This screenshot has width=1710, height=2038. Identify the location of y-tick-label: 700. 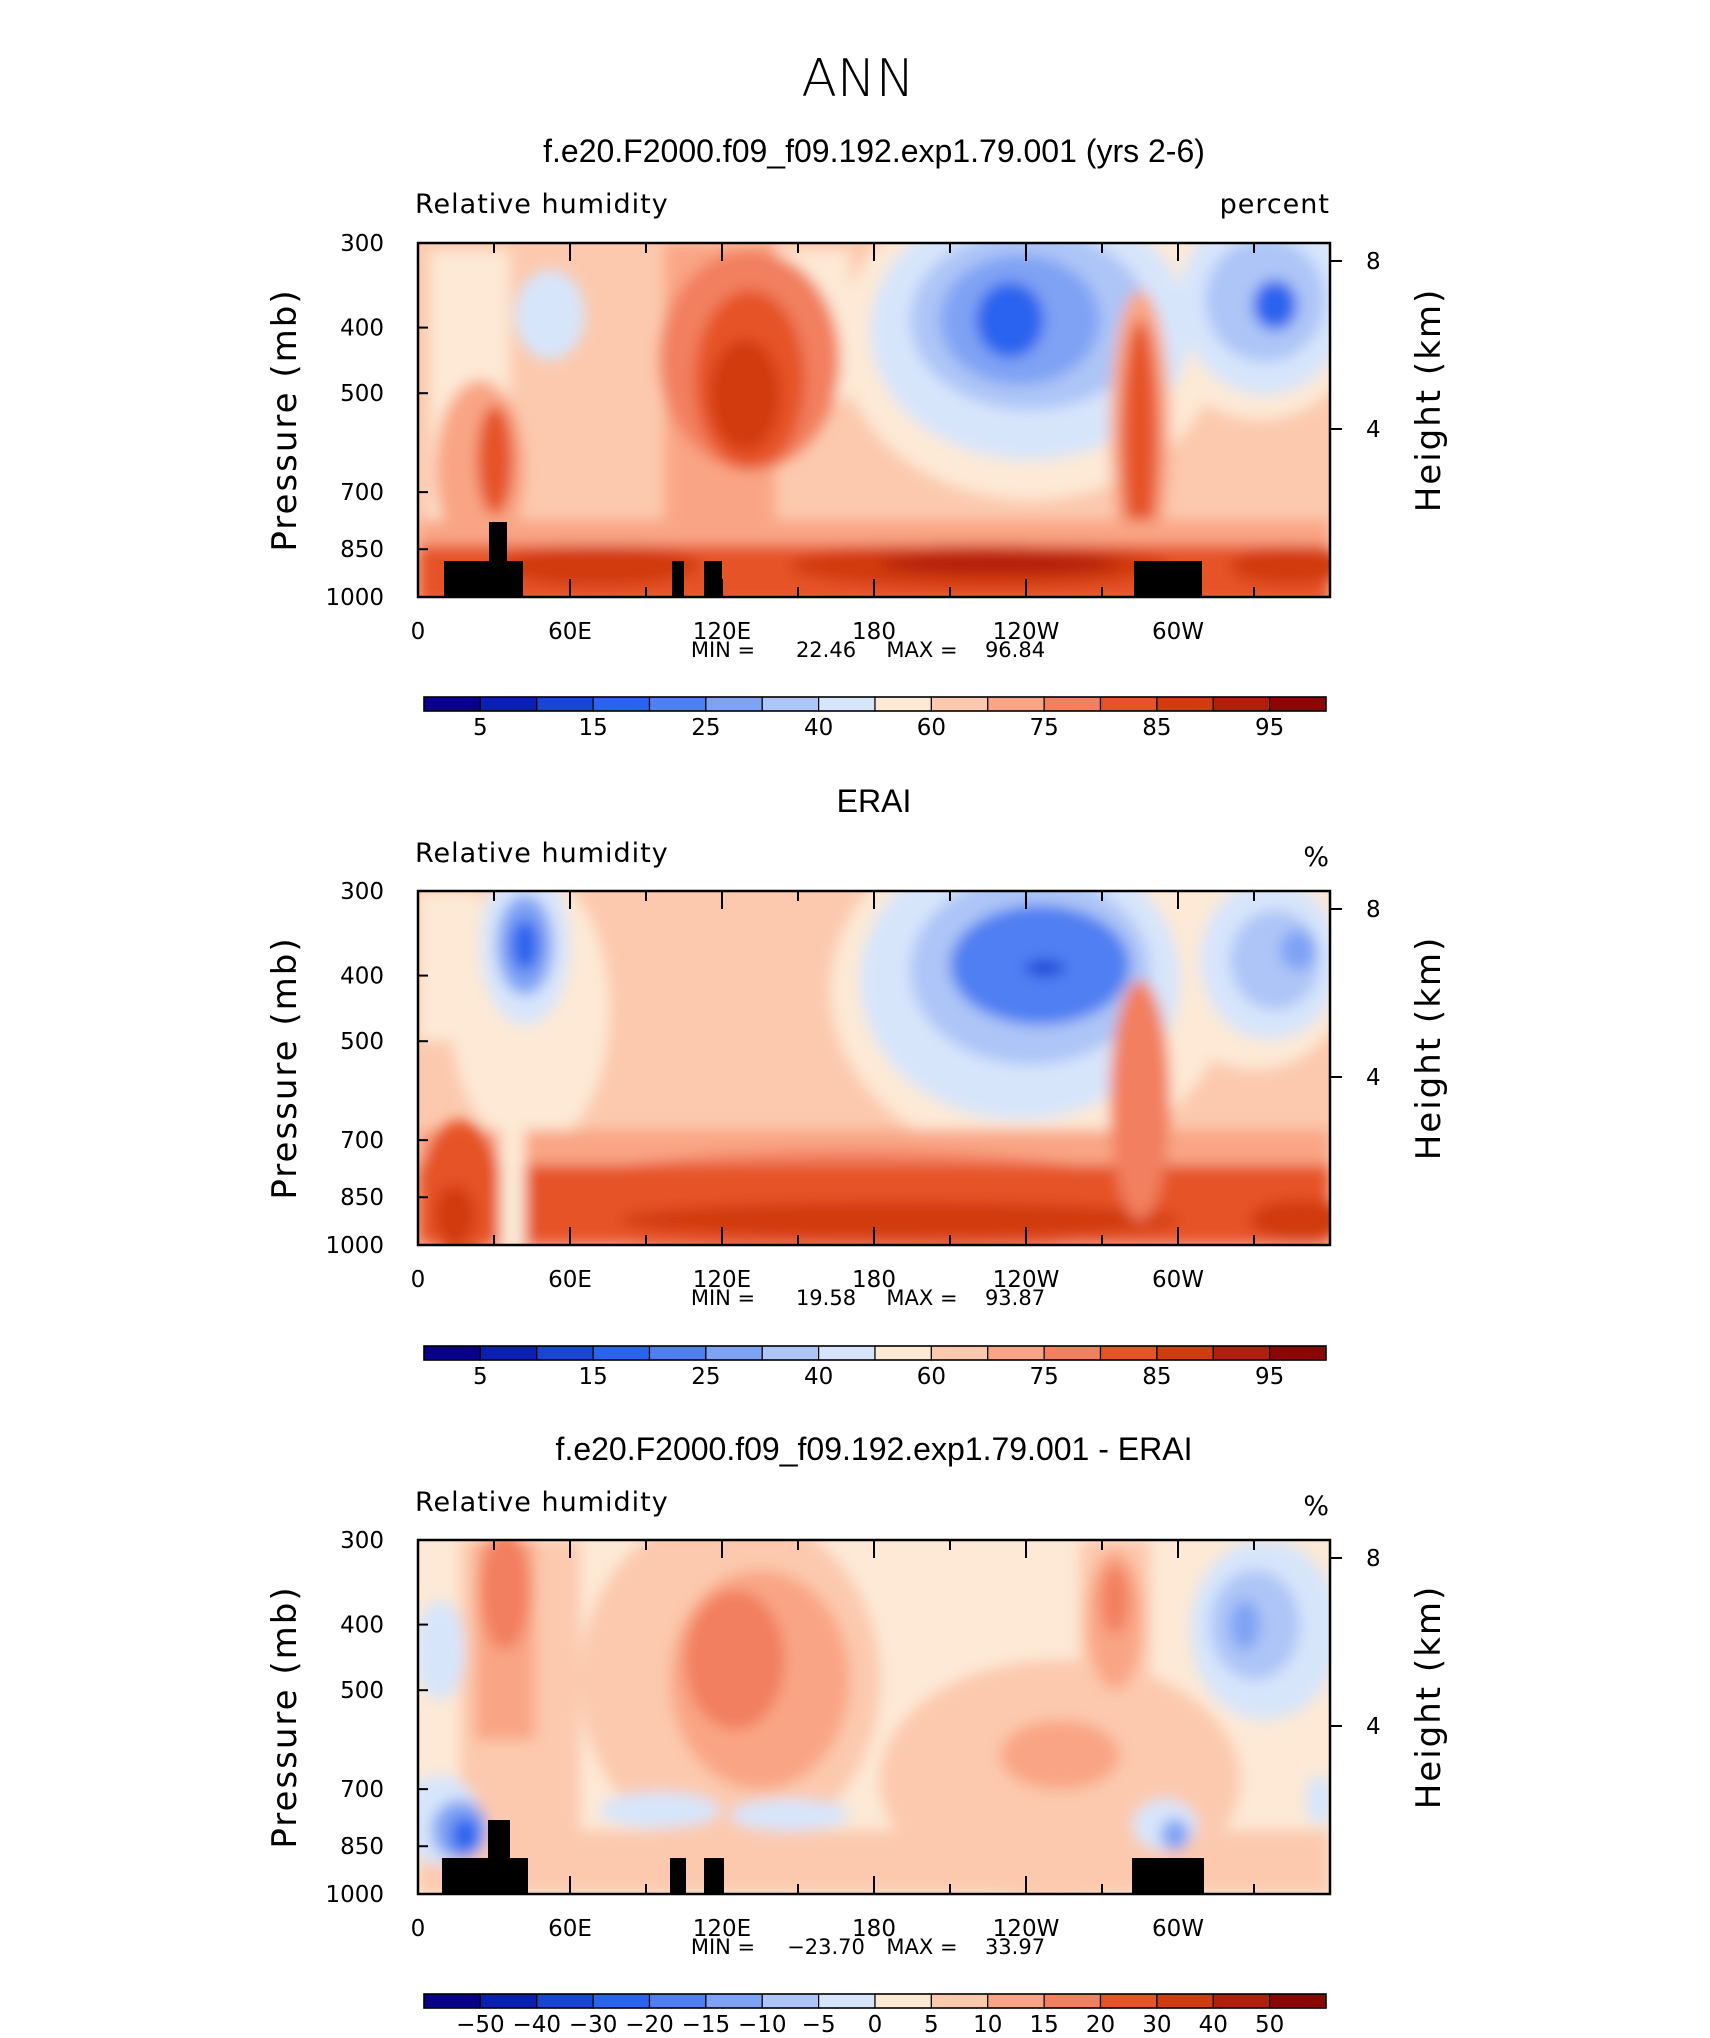
(362, 493).